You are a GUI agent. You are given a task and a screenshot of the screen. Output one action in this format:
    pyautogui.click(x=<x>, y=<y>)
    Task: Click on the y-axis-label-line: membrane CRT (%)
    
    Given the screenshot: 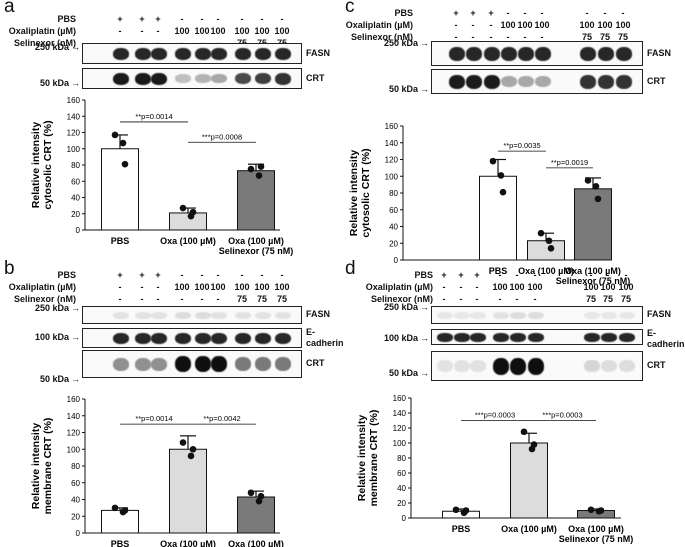 What is the action you would take?
    pyautogui.click(x=48, y=466)
    